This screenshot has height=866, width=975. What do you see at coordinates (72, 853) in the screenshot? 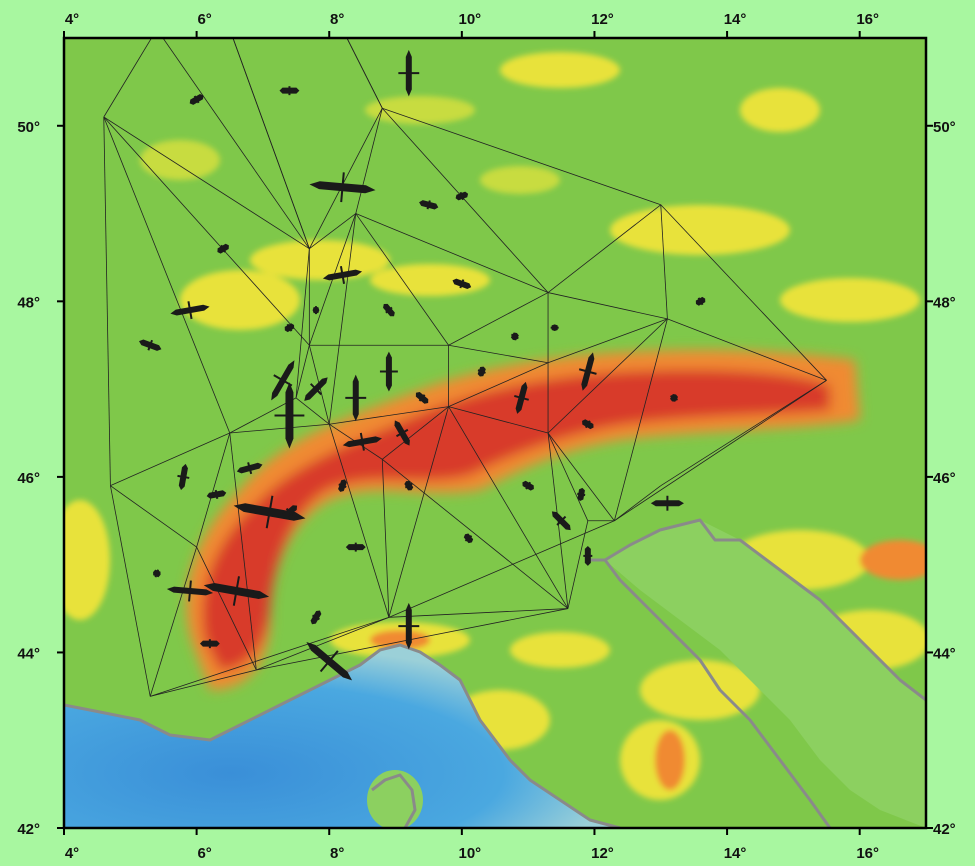
I see `x-tick-label-bottom: 4°` at bounding box center [72, 853].